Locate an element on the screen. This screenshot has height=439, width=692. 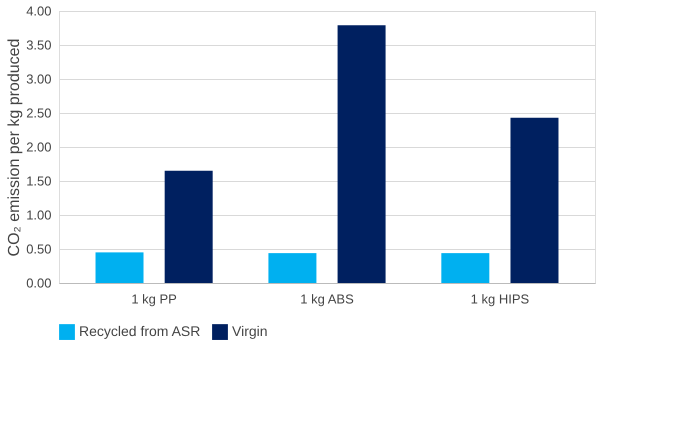
y-tick-label: 0.00 is located at coordinates (39, 283).